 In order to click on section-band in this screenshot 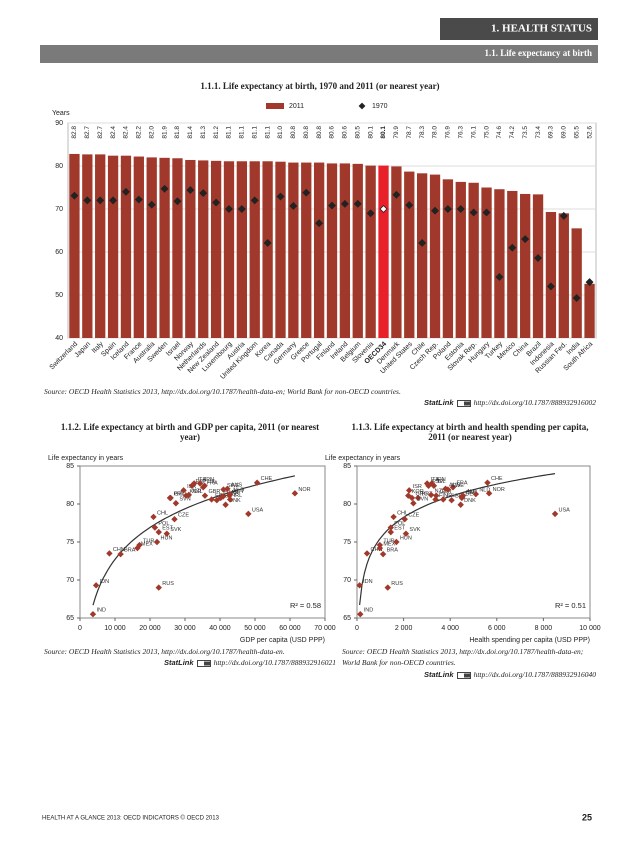, I will do `click(319, 54)`.